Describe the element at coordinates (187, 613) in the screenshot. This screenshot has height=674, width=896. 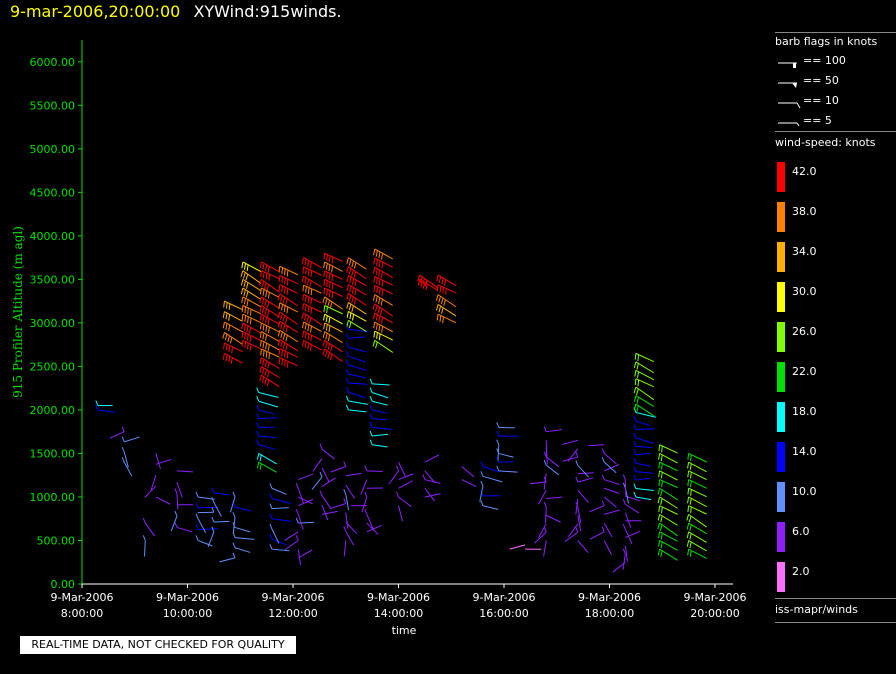
I see `x-tick-time: 10:00:00` at that location.